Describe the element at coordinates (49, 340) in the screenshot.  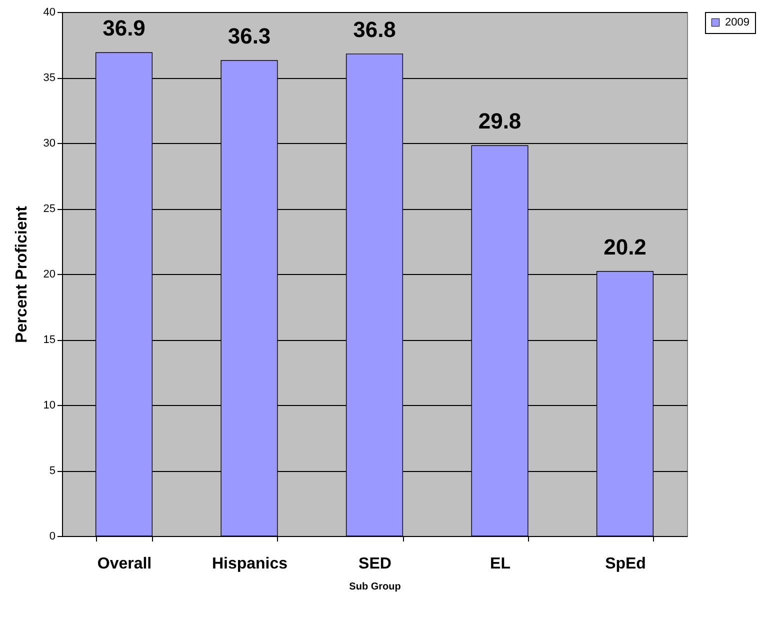
I see `y-tick-label: 15` at that location.